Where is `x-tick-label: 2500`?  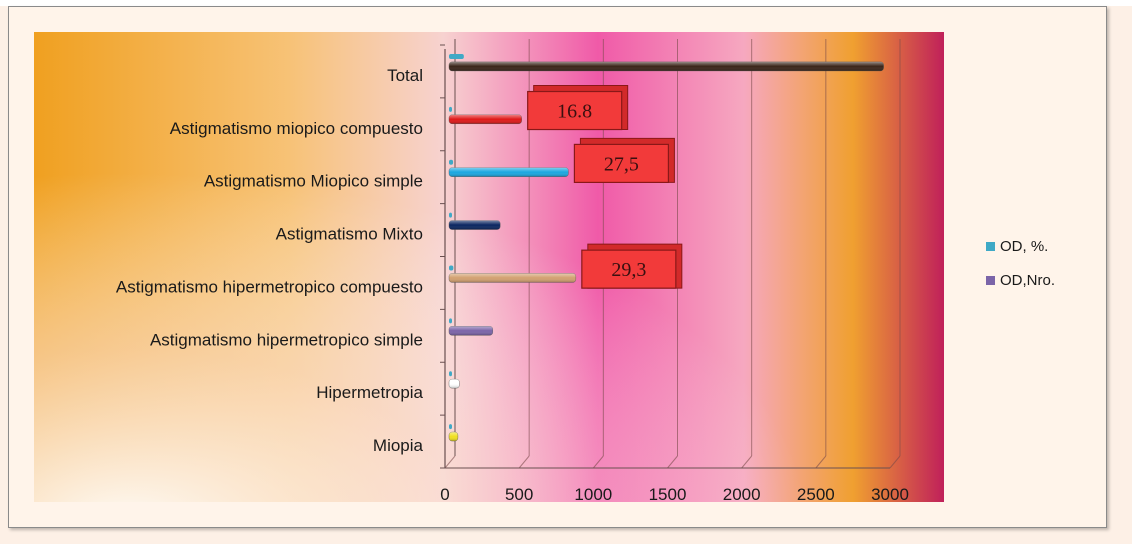 x-tick-label: 2500 is located at coordinates (816, 494).